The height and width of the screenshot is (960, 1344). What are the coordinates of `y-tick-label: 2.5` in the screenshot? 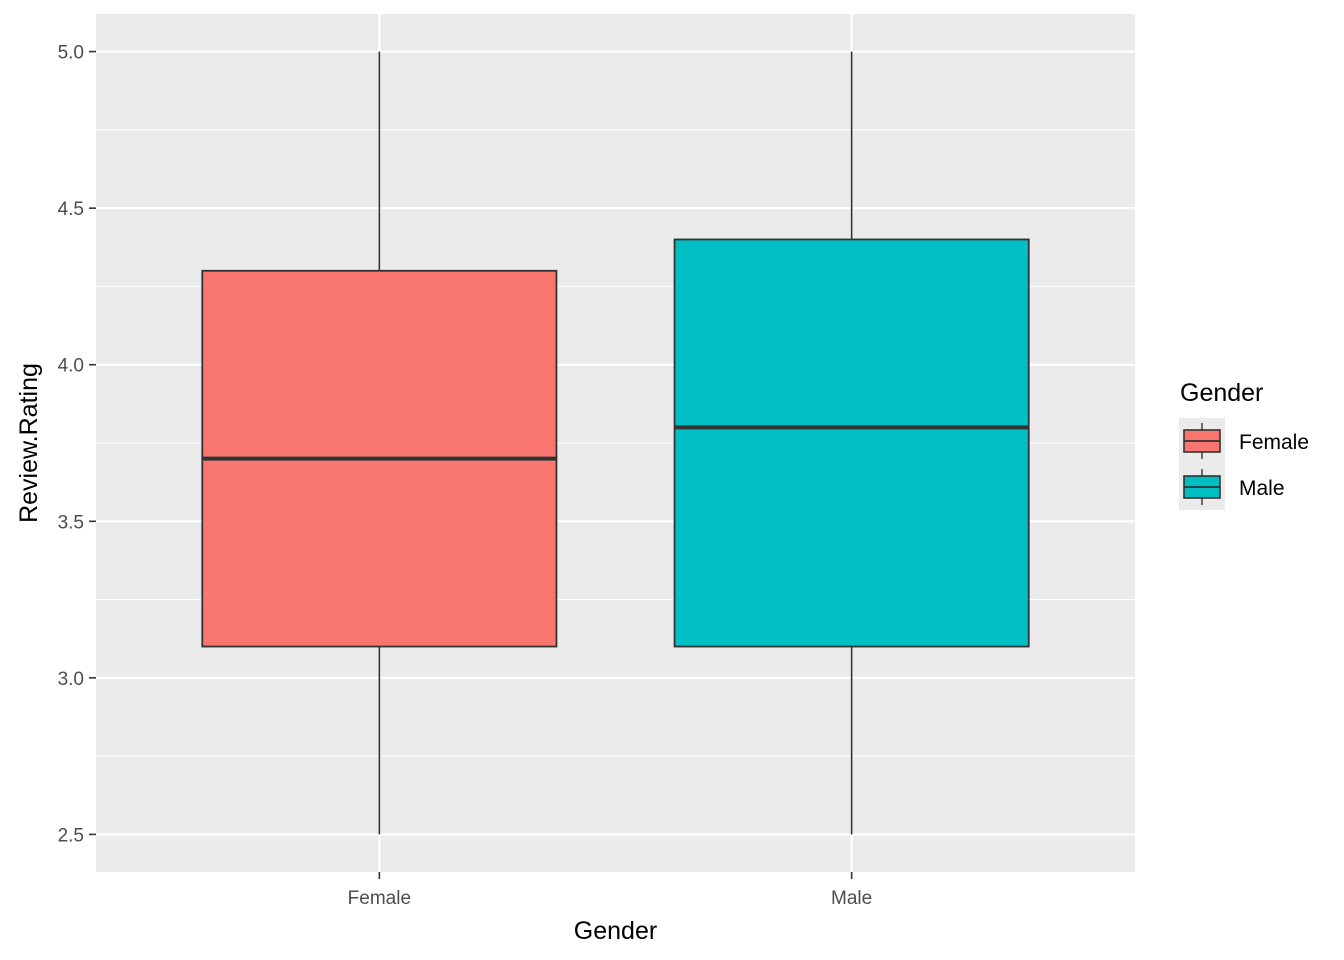 It's located at (71, 835).